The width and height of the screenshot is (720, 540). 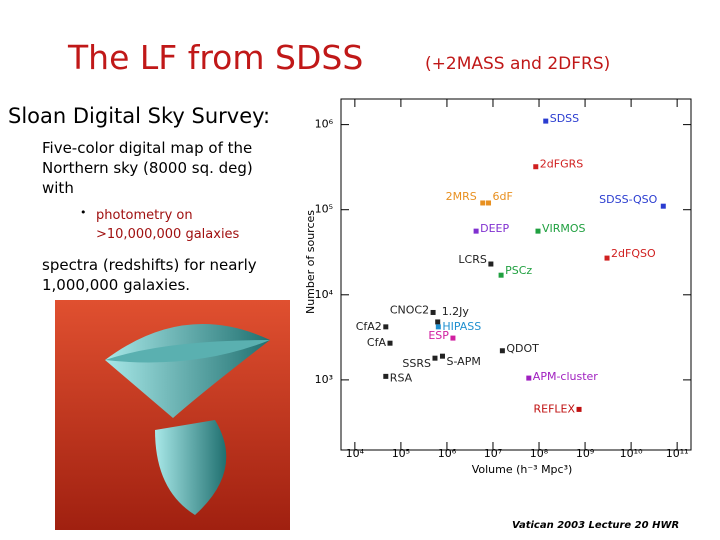 I want to click on y-tick-label: 10⁶, so click(x=324, y=124).